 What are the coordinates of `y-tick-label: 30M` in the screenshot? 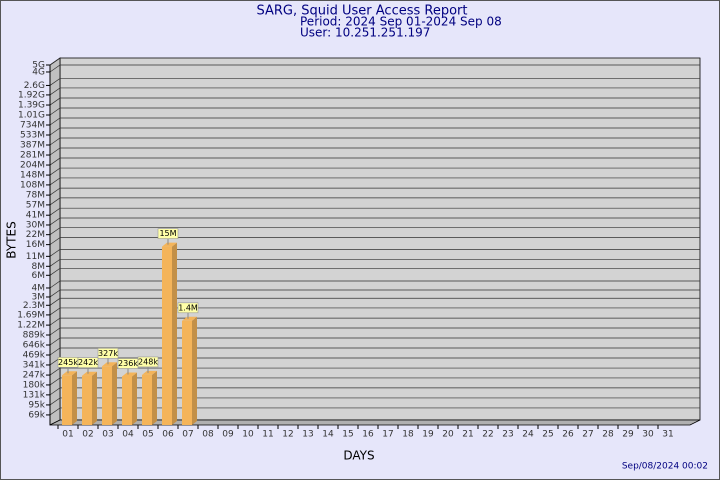 It's located at (35, 225).